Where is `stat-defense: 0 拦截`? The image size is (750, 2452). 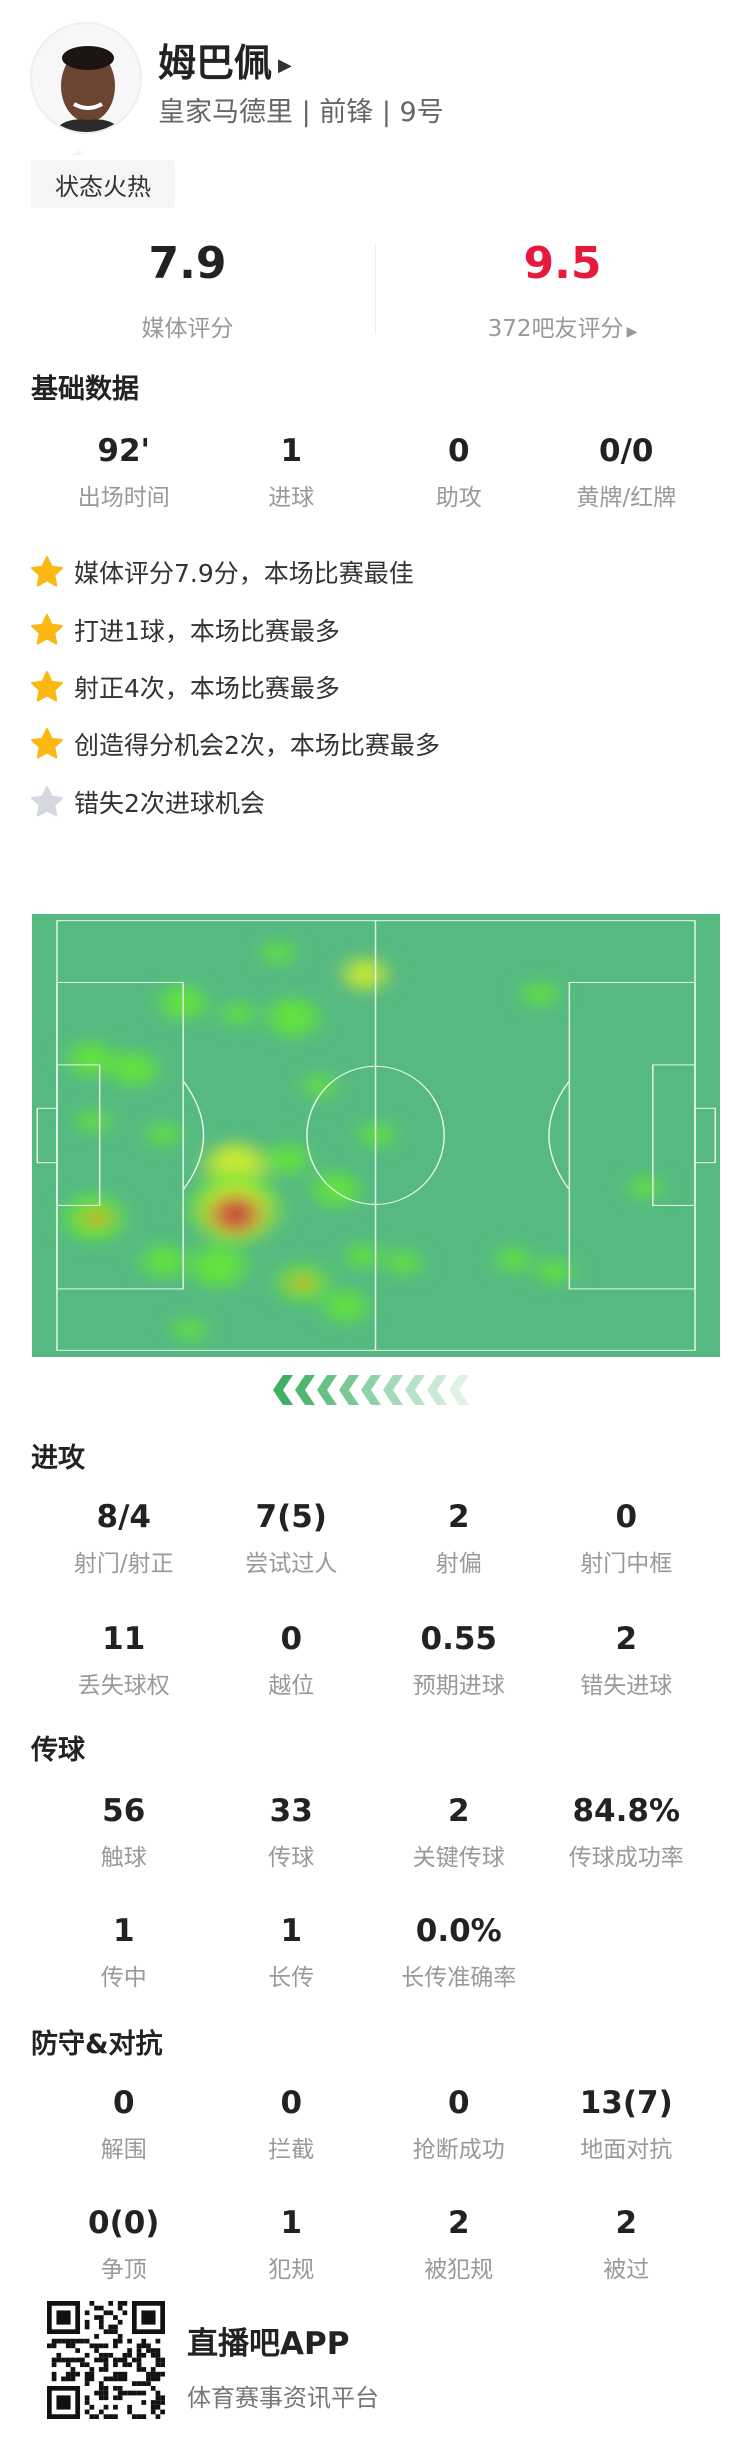
stat-defense: 0 拦截 is located at coordinates (292, 2124).